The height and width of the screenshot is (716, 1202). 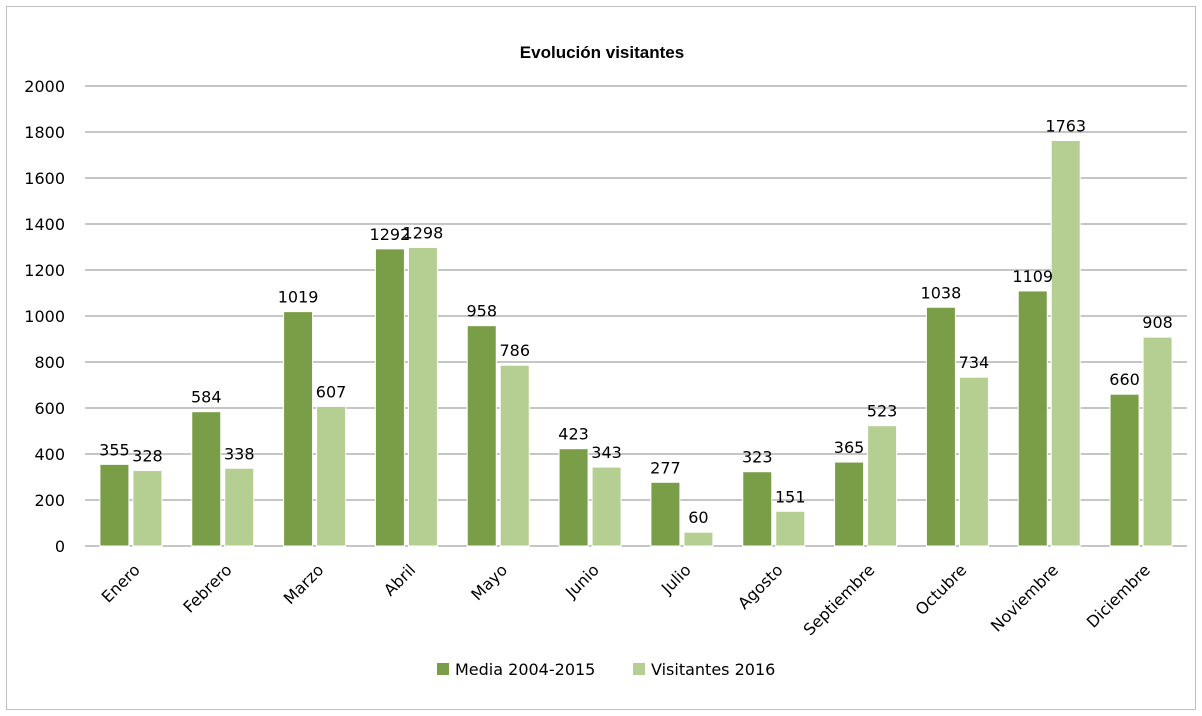 What do you see at coordinates (606, 669) in the screenshot?
I see `legend: Media 2004-2015 Visitantes 2016` at bounding box center [606, 669].